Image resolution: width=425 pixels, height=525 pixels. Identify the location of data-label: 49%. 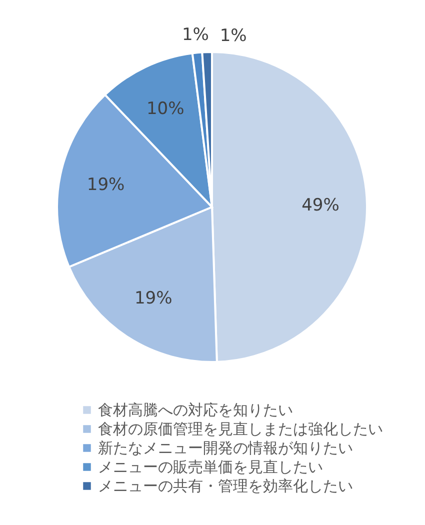
(321, 205).